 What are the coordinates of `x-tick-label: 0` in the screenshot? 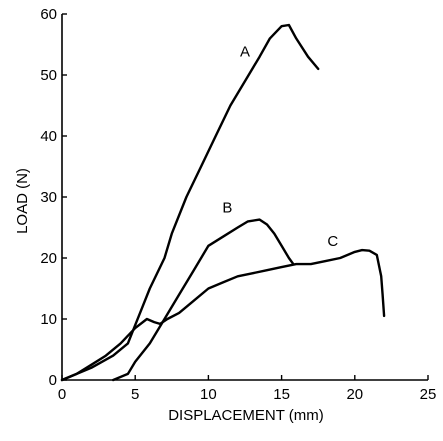 It's located at (62, 394).